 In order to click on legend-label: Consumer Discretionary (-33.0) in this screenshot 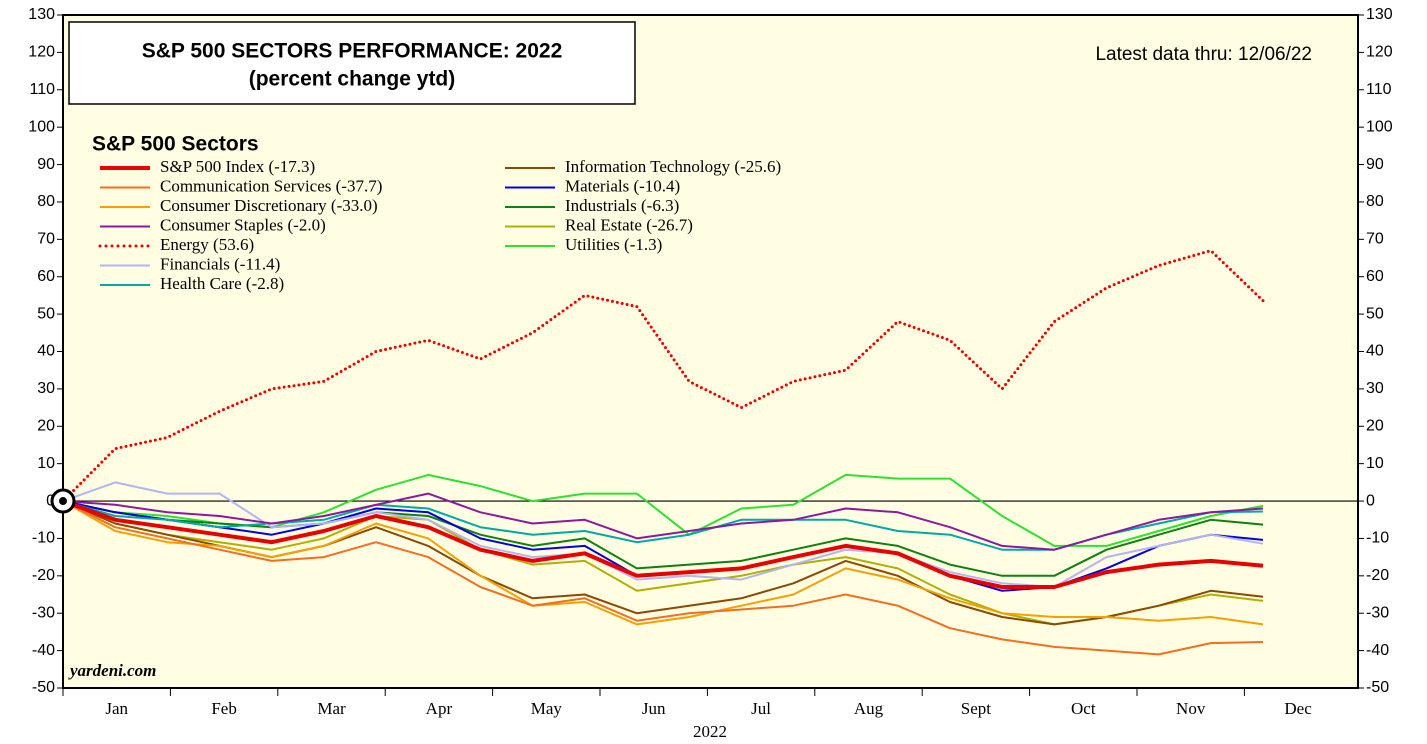, I will do `click(269, 205)`.